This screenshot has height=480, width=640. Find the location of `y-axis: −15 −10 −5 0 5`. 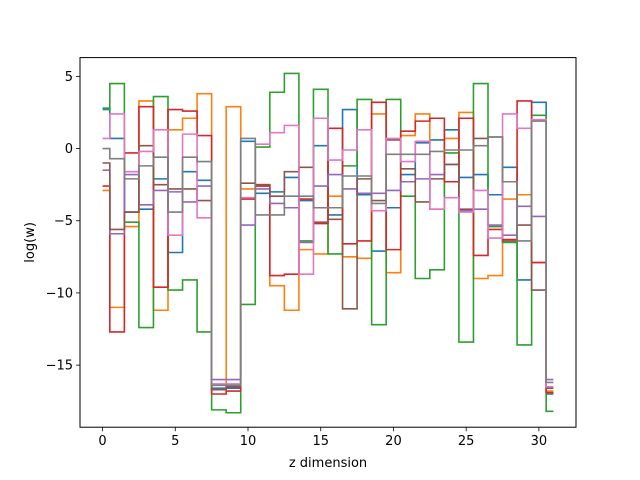

y-axis: −15 −10 −5 0 5 is located at coordinates (63, 222).